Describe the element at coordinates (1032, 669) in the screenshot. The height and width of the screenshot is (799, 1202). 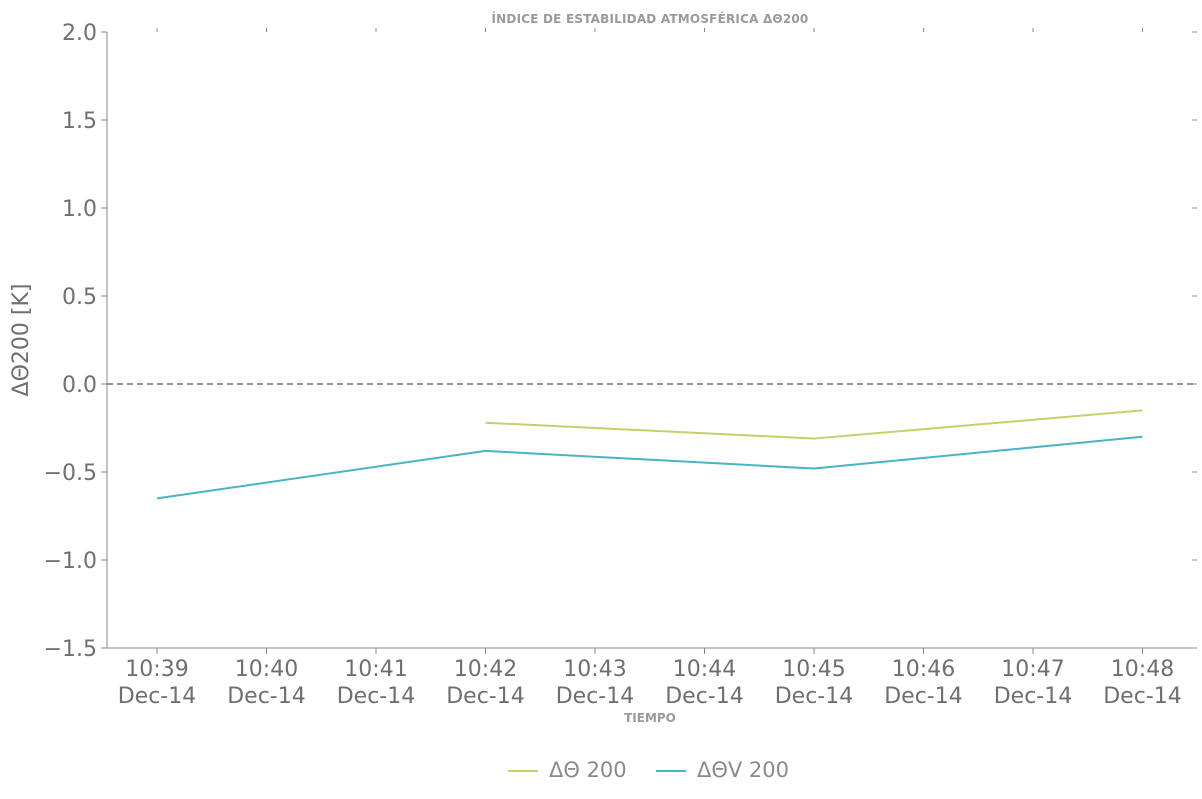
I see `x-tick-label-time: 10:47` at that location.